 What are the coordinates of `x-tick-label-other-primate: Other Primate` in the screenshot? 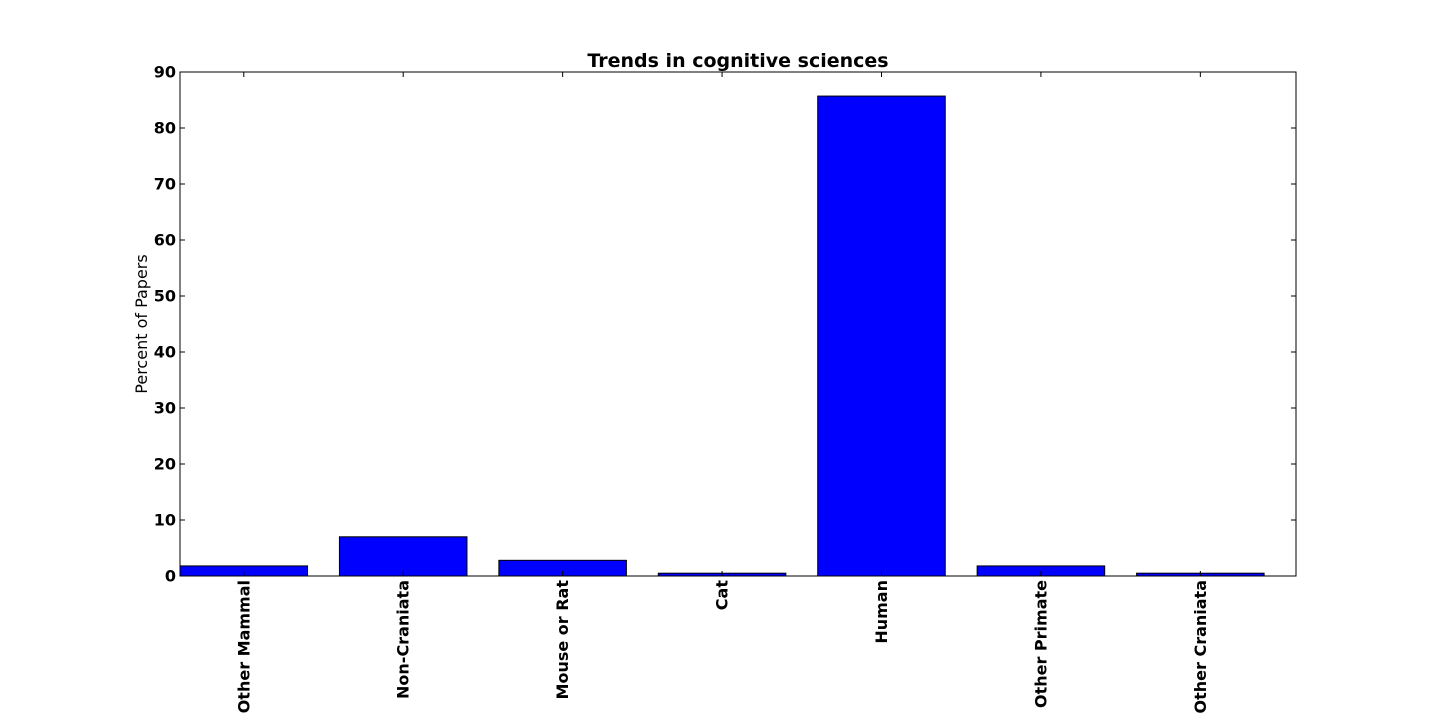 It's located at (1040, 644).